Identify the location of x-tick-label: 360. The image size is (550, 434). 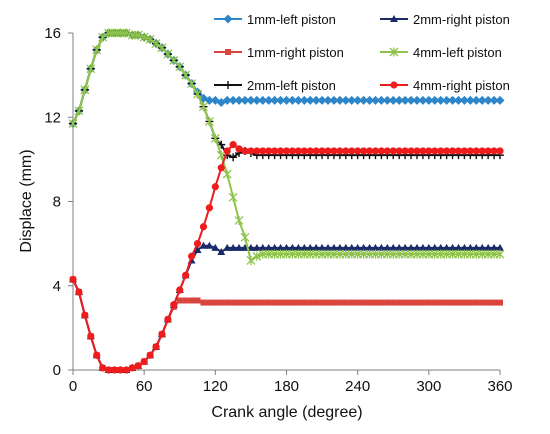
(499, 386).